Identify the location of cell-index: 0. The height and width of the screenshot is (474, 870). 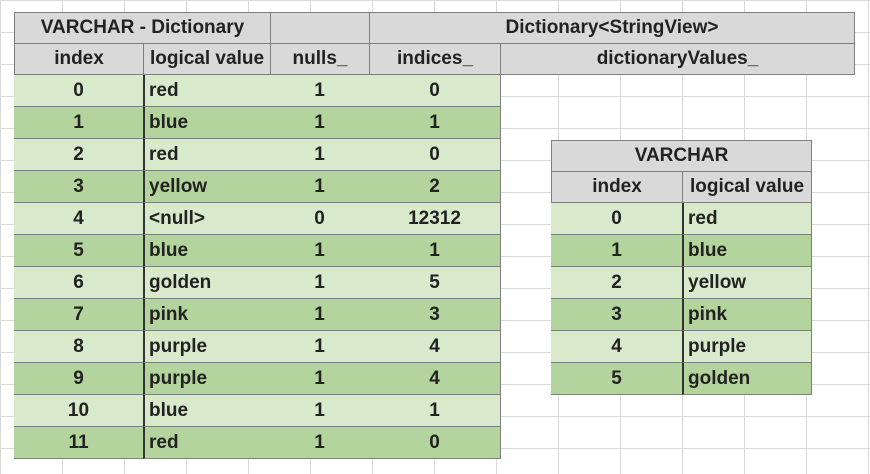
(79, 91).